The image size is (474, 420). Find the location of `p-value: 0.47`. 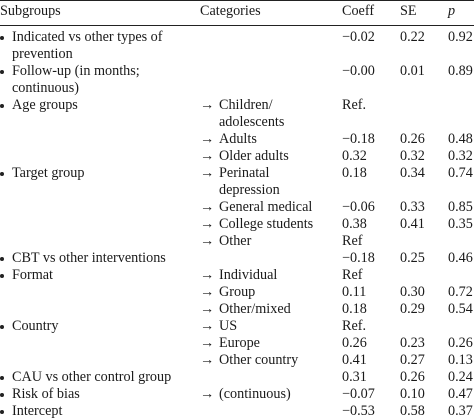

p-value: 0.47 is located at coordinates (460, 394).